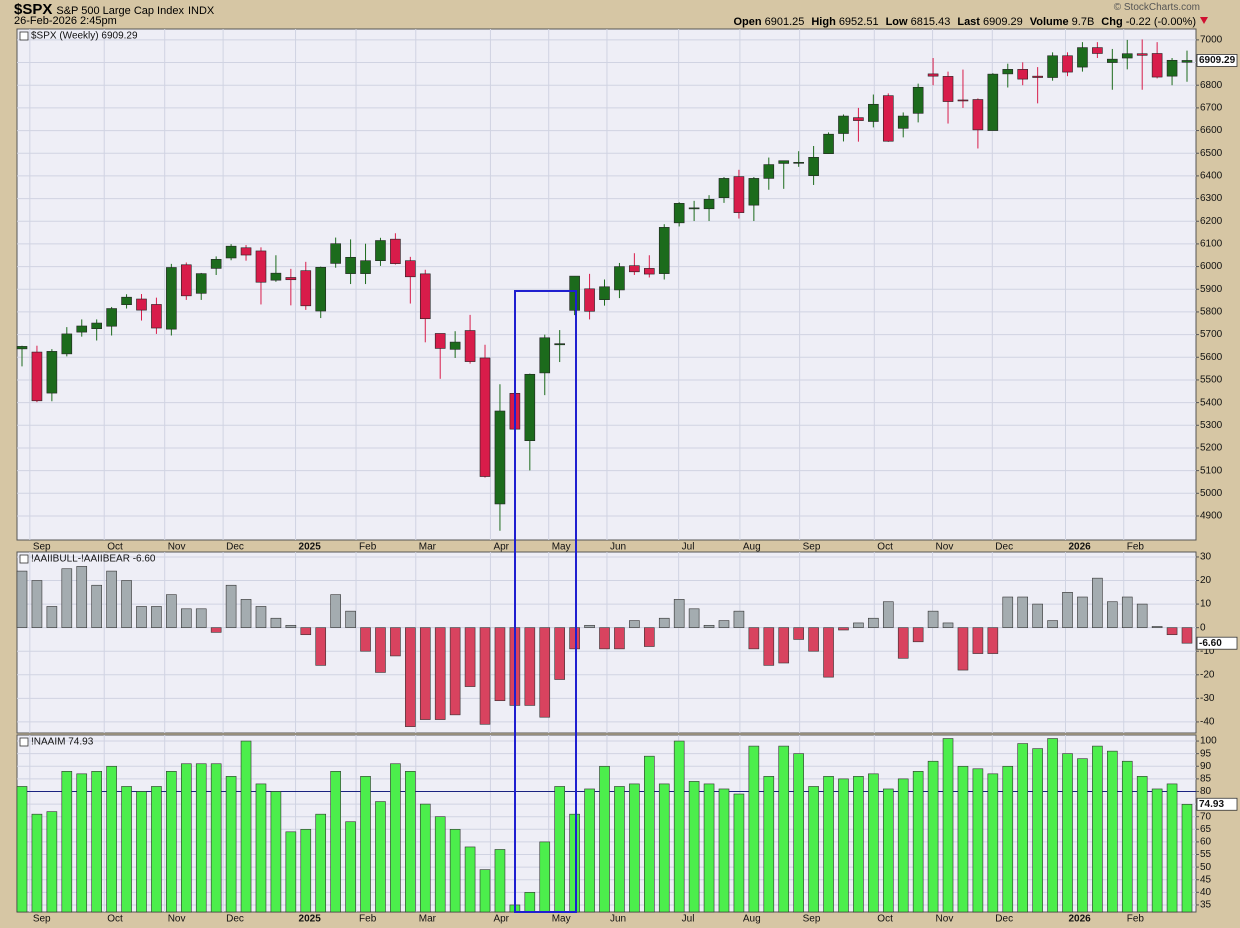 This screenshot has height=928, width=1240. I want to click on x-tick-label: May, so click(561, 919).